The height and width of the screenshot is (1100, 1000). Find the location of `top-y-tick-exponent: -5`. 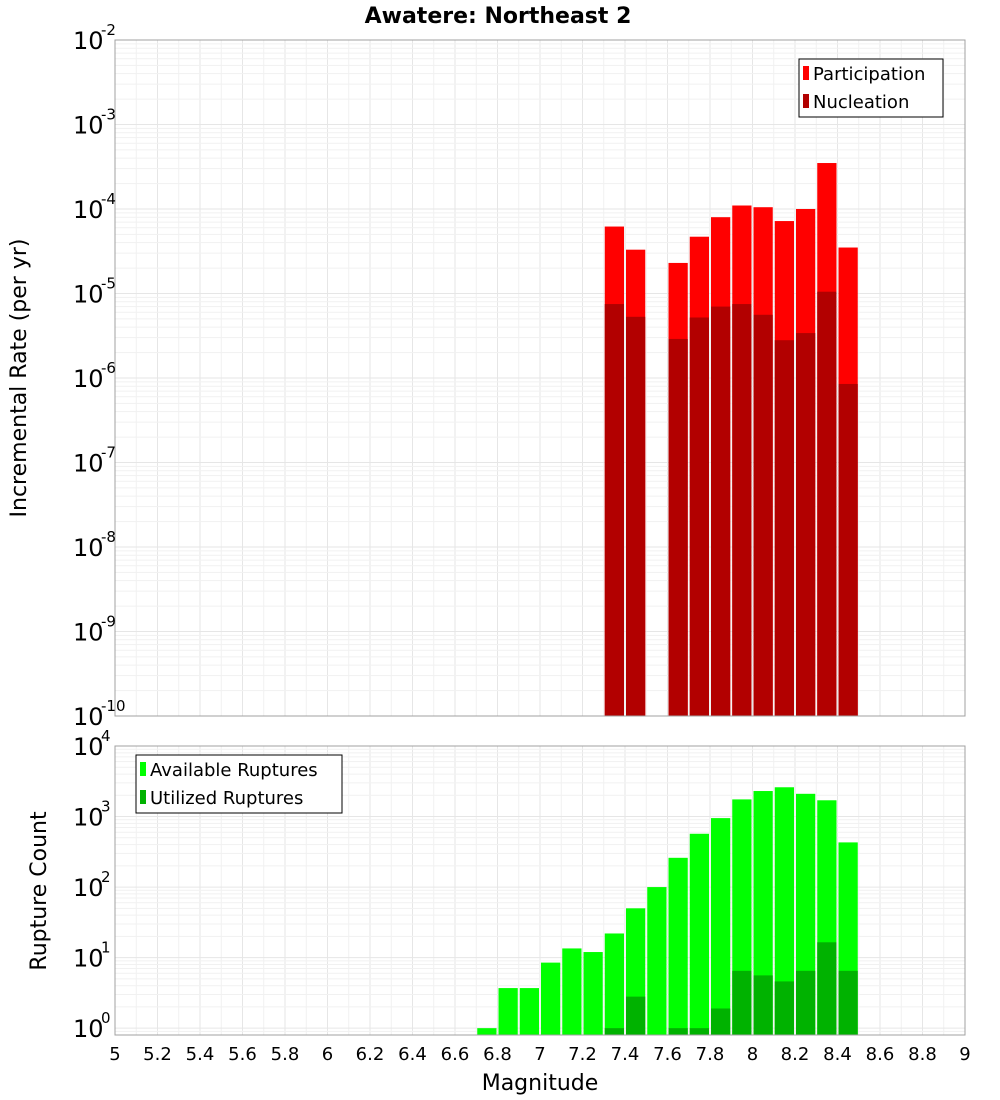

top-y-tick-exponent: -5 is located at coordinates (108, 284).